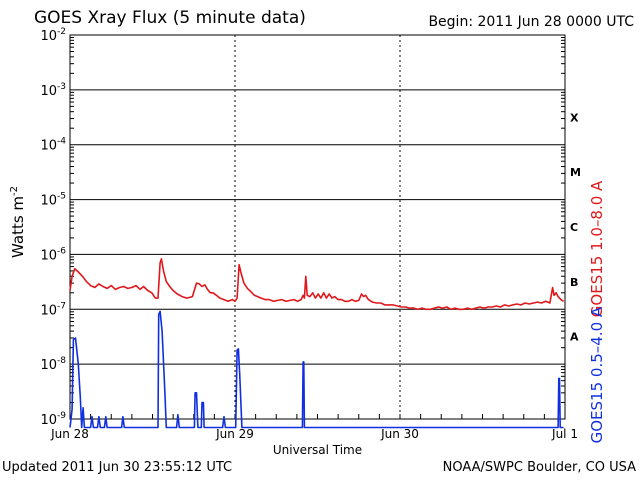  I want to click on flare-class-c: C, so click(574, 227).